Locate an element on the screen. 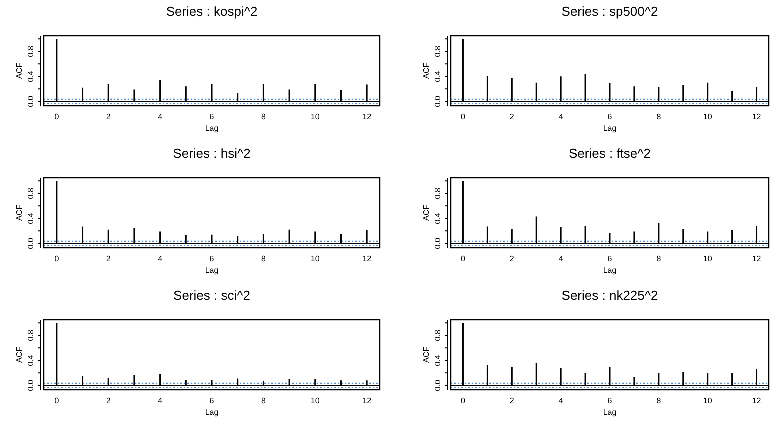 The image size is (779, 423). chart-title: Series : ftse^2 is located at coordinates (610, 153).